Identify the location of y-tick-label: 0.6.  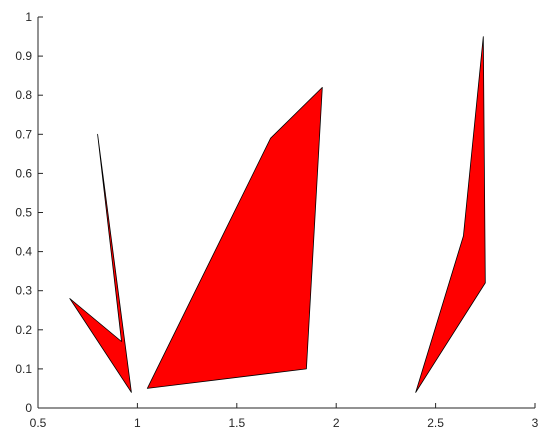
(23, 173).